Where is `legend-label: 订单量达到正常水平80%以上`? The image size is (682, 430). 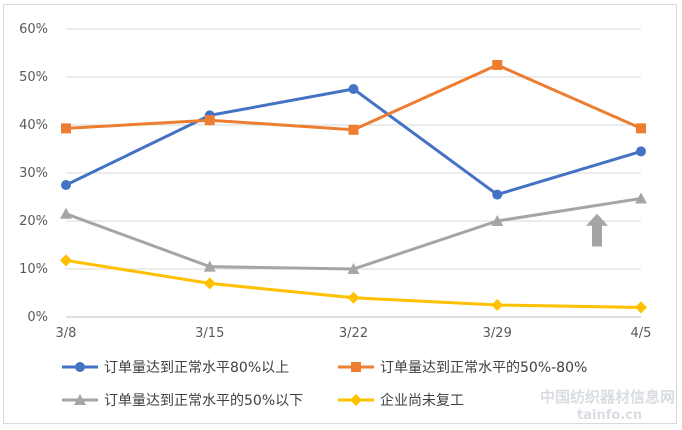 legend-label: 订单量达到正常水平80%以上 is located at coordinates (196, 368).